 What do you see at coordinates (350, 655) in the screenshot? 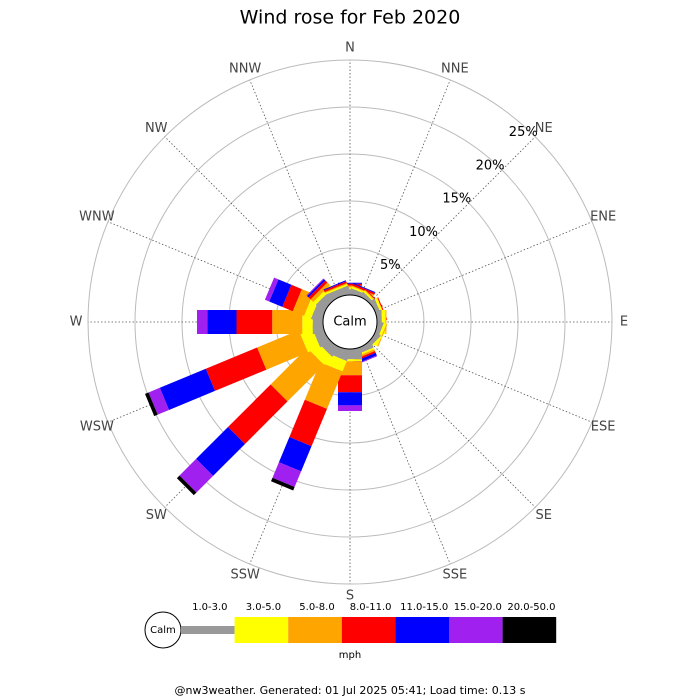
I see `legend-unit: mph` at bounding box center [350, 655].